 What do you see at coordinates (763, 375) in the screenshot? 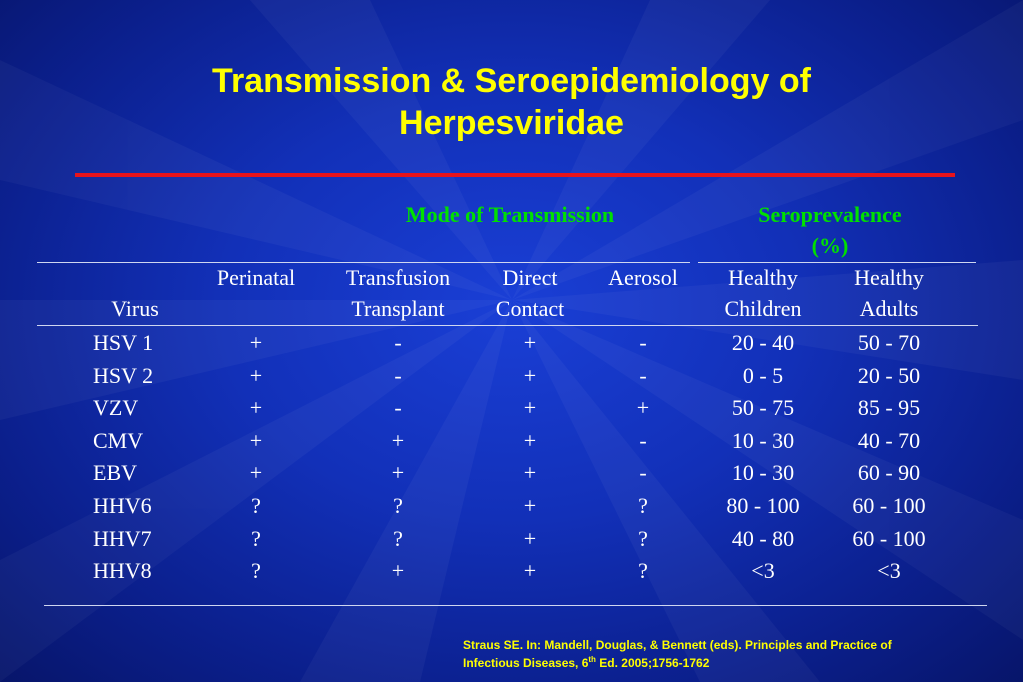
I see `cell-healthy-children: 0 - 5` at bounding box center [763, 375].